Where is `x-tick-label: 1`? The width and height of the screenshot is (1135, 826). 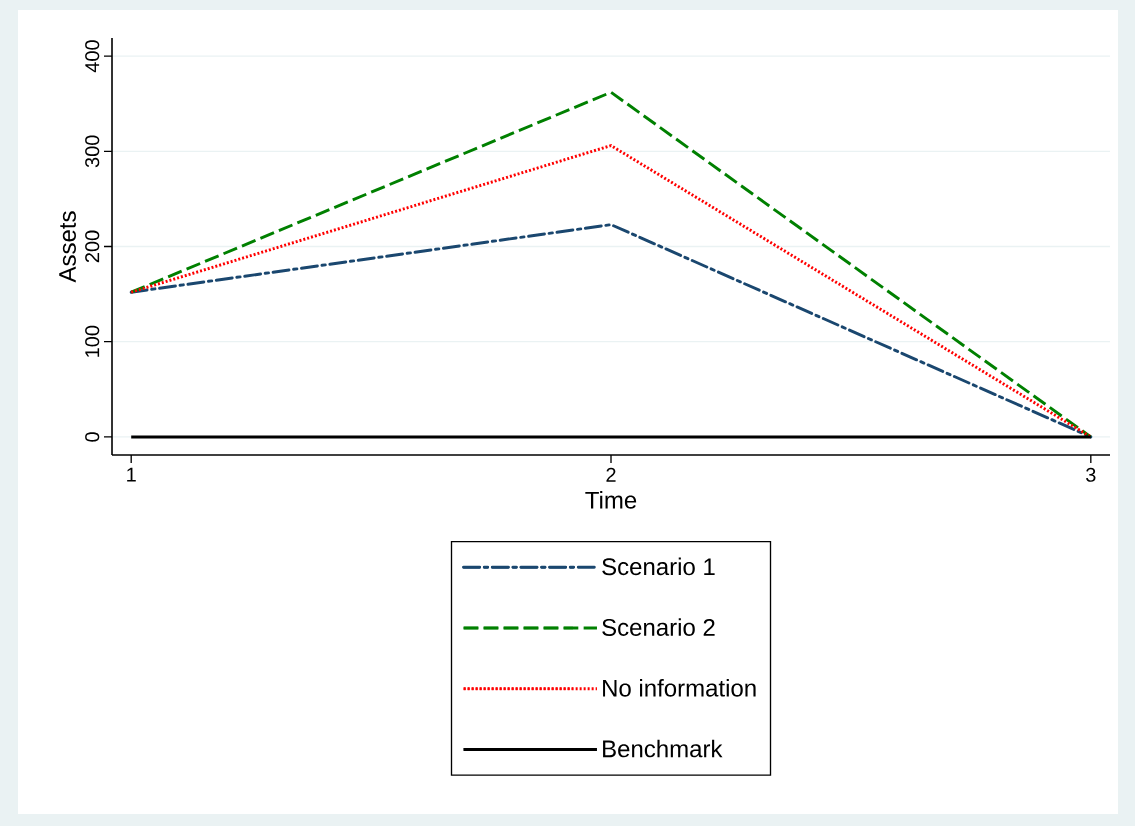
x-tick-label: 1 is located at coordinates (131, 474).